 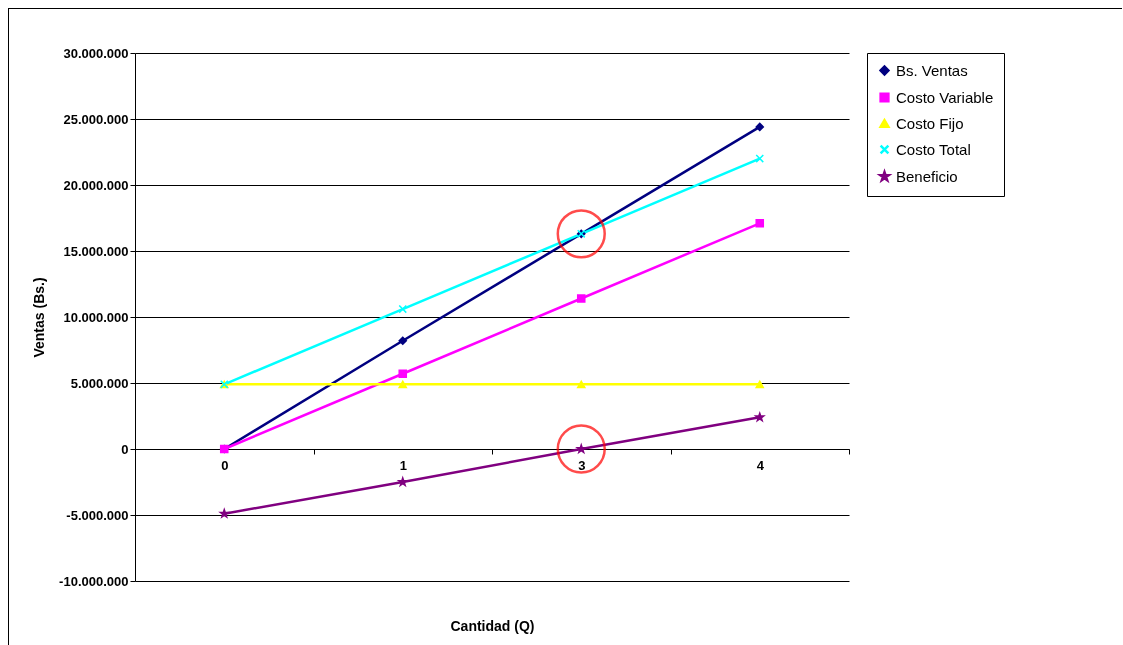 What do you see at coordinates (945, 97) in the screenshot?
I see `legend-label: Costo Variable` at bounding box center [945, 97].